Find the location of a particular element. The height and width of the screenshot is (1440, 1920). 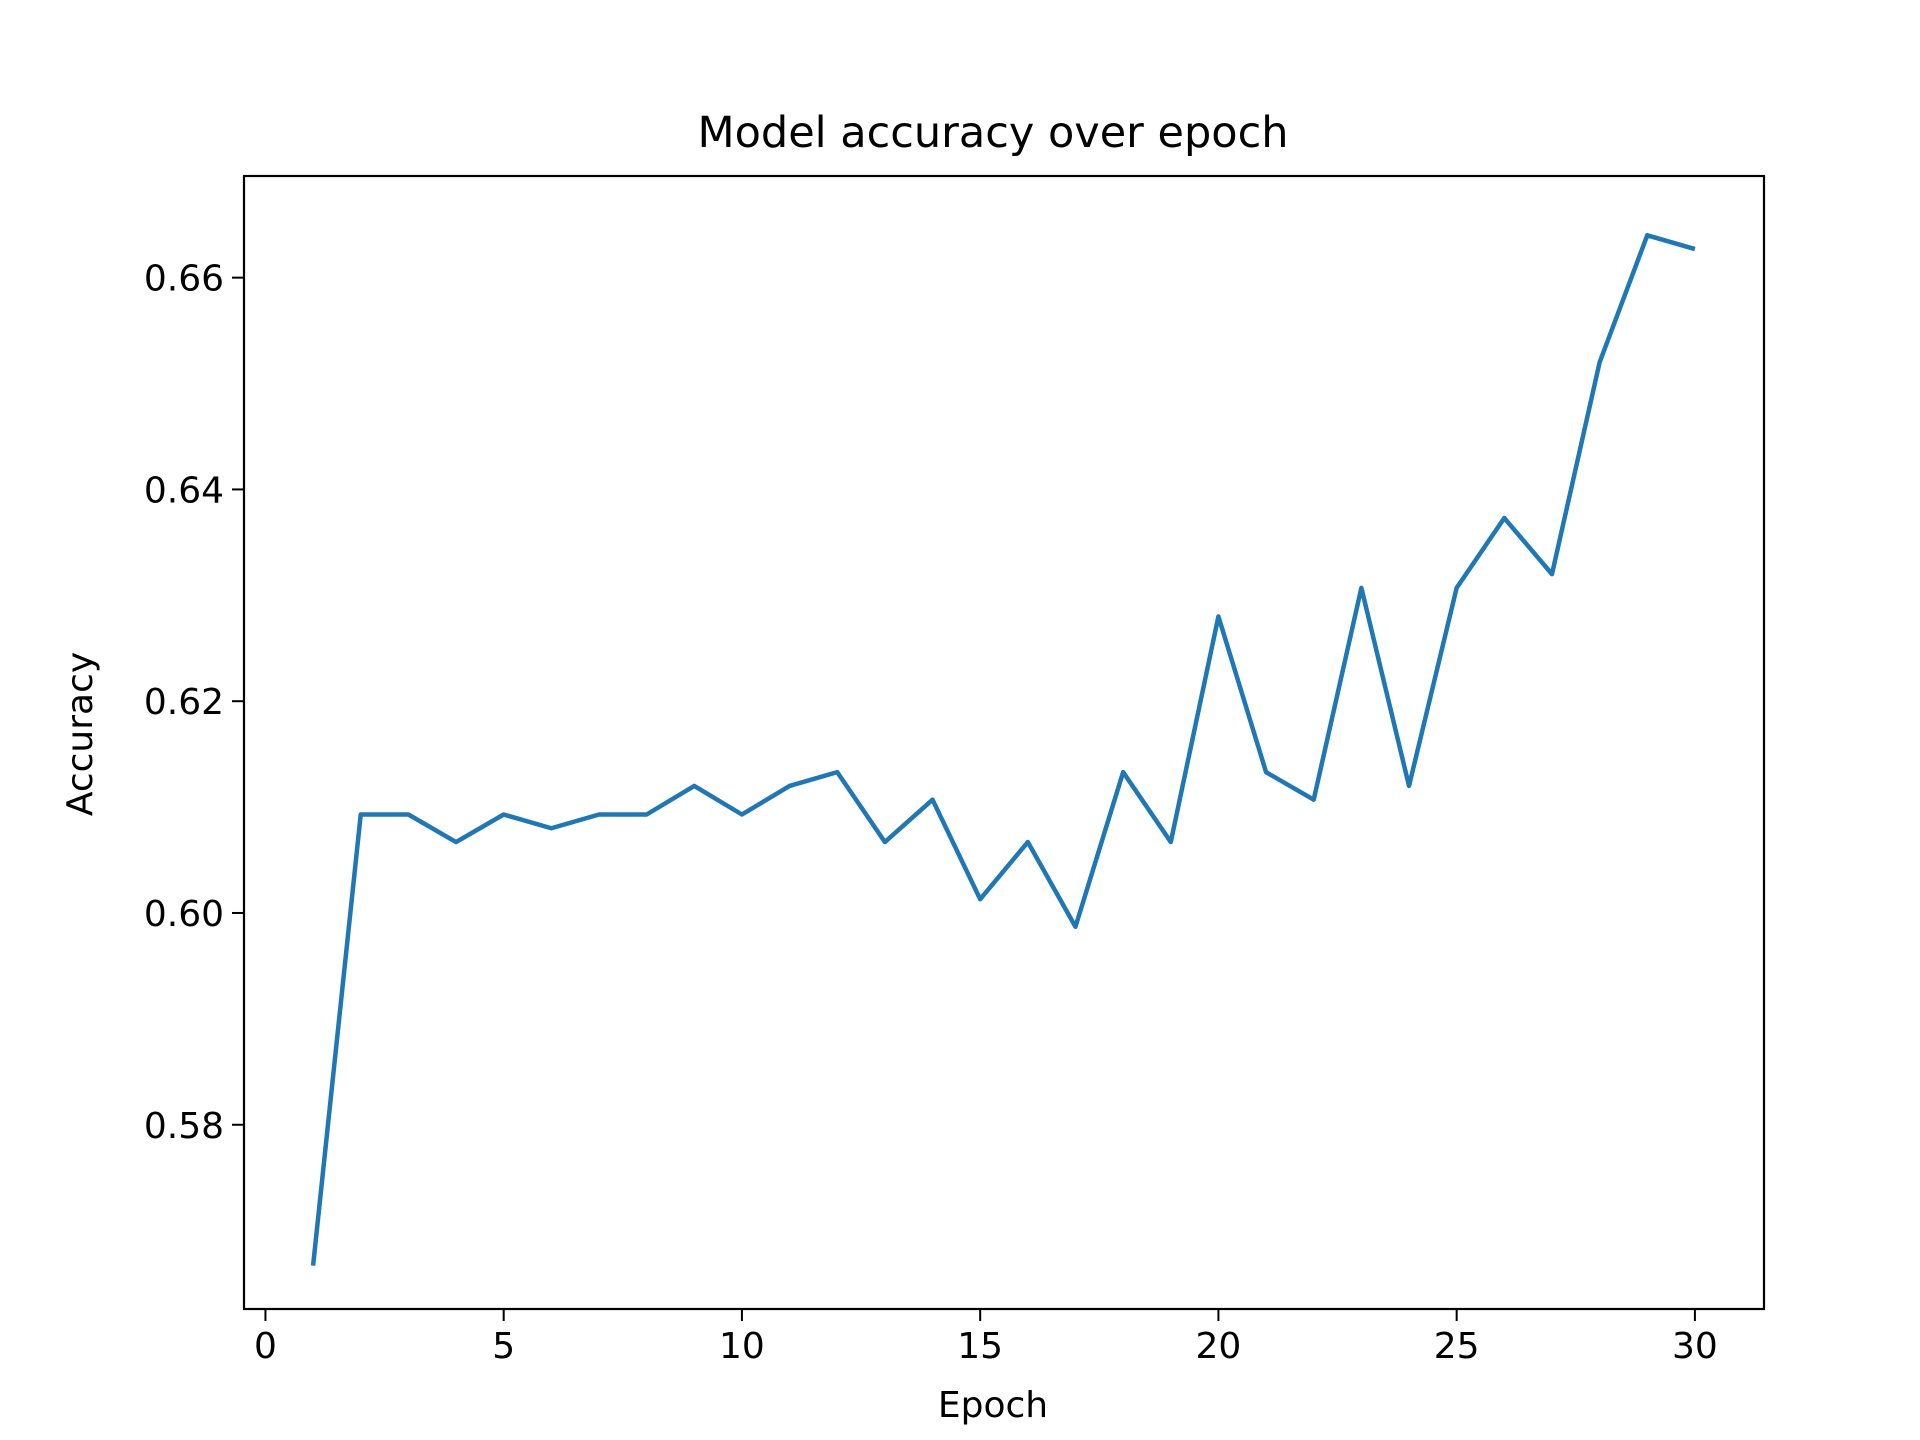

y-tick-label: 0.60 is located at coordinates (184, 914).